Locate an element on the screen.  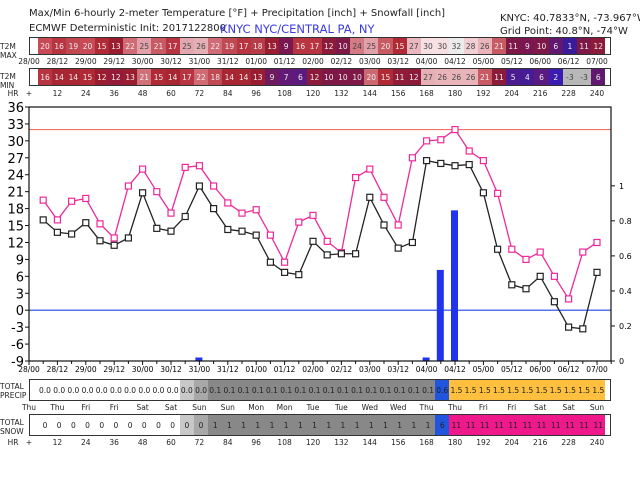
y-tick-label: 30 is located at coordinates (15, 142).